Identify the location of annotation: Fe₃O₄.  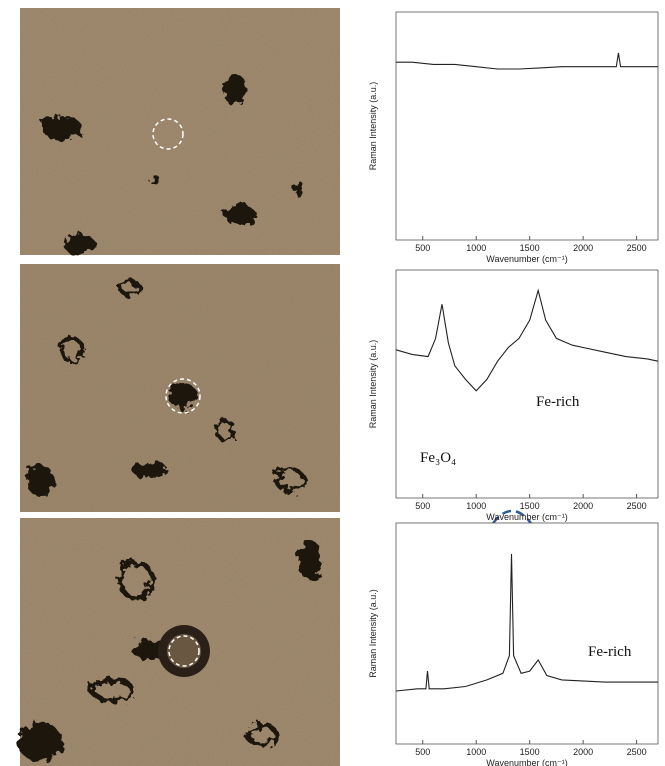
(438, 458).